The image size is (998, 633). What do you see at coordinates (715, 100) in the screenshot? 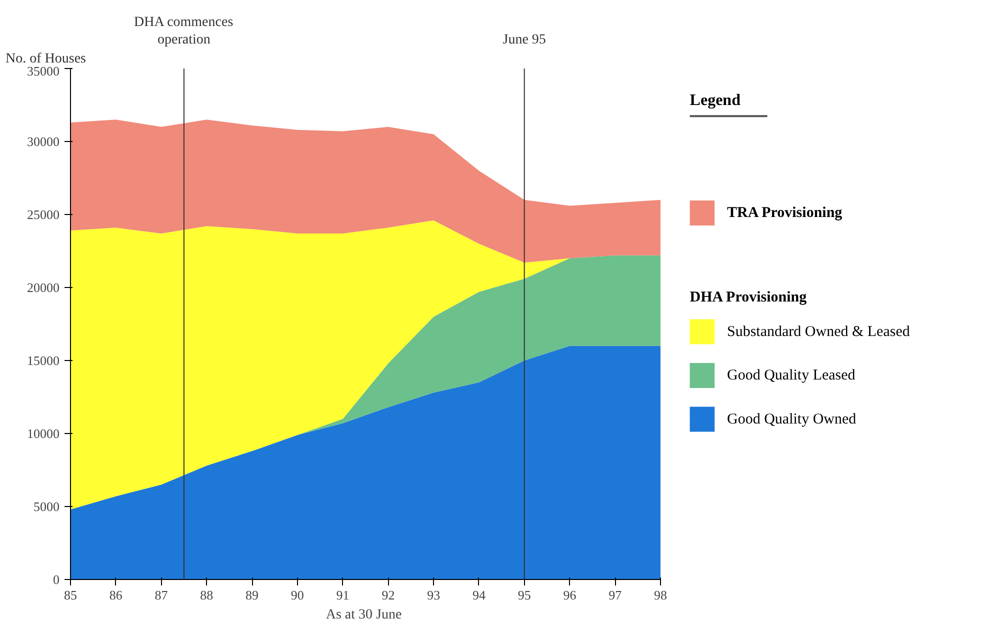
I see `legend-title: Legend` at bounding box center [715, 100].